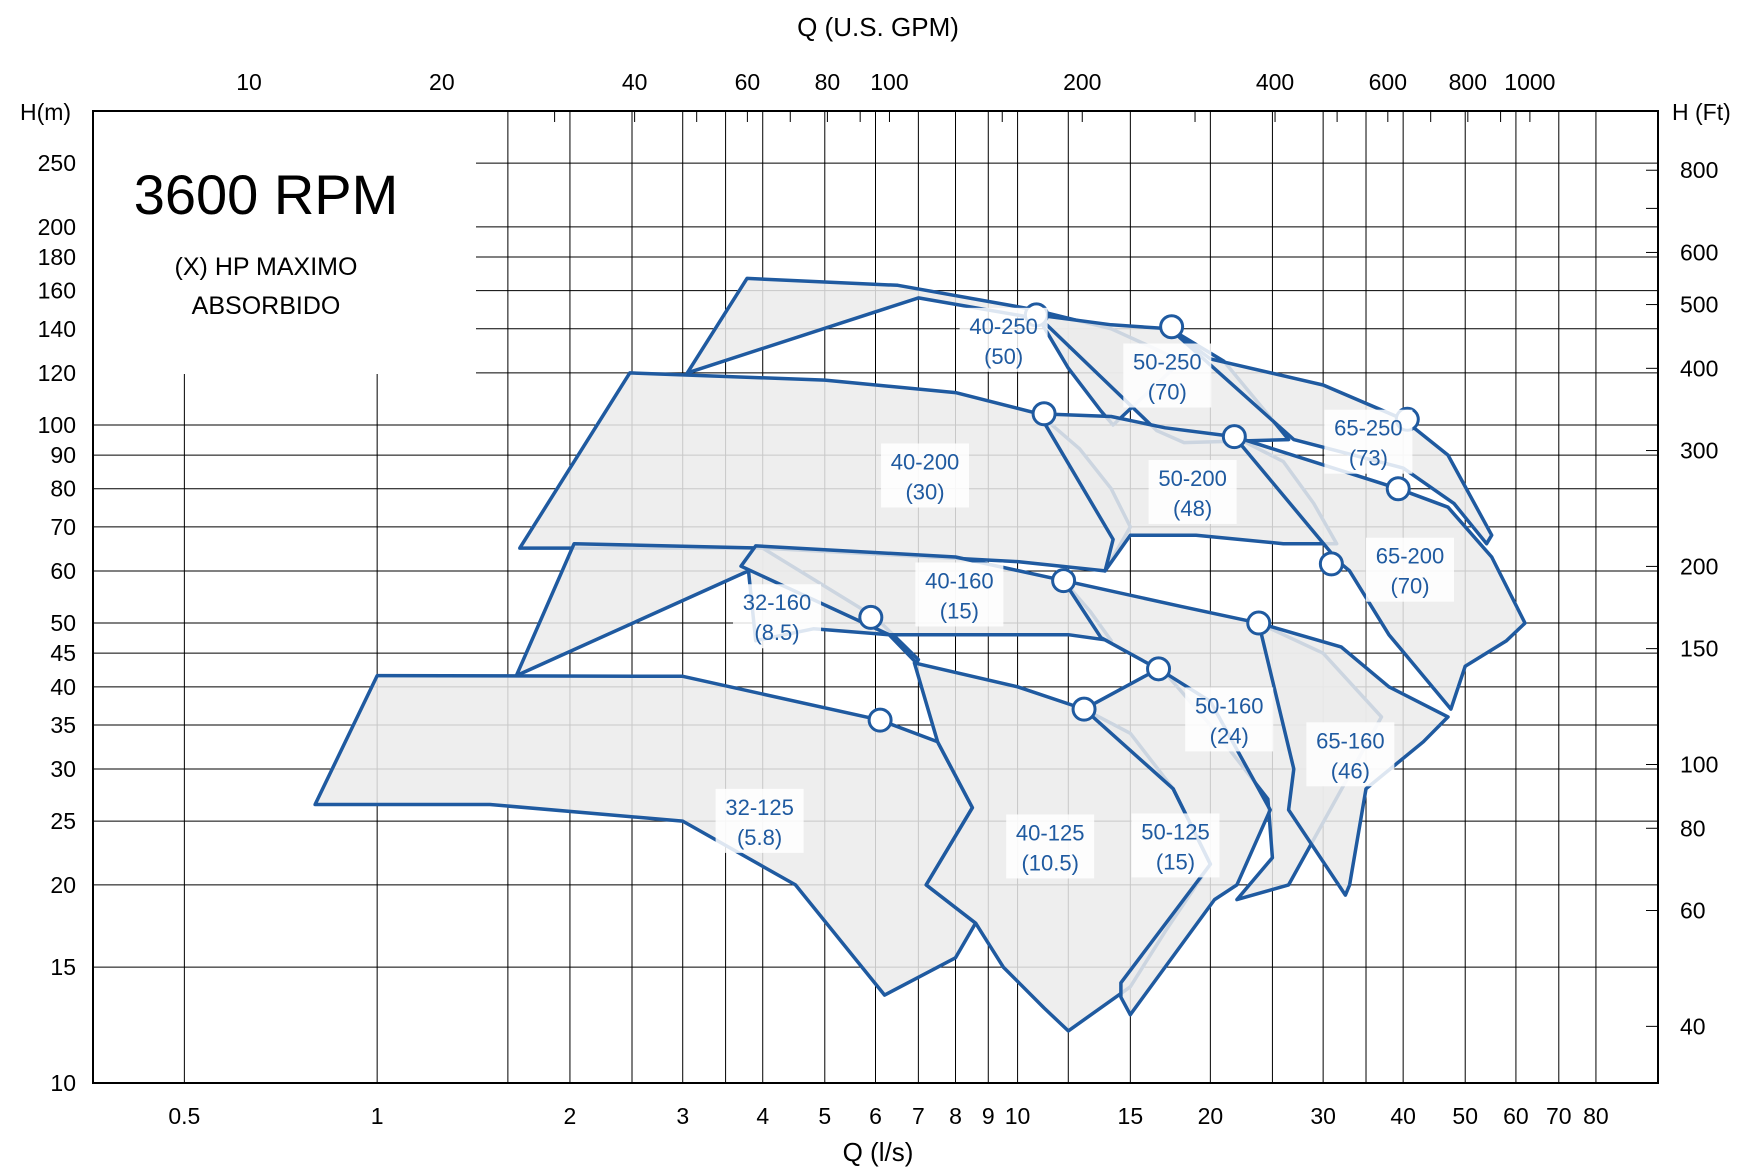 Image resolution: width=1757 pixels, height=1173 pixels. Describe the element at coordinates (249, 82) in the screenshot. I see `x2-tick-label: 10` at that location.